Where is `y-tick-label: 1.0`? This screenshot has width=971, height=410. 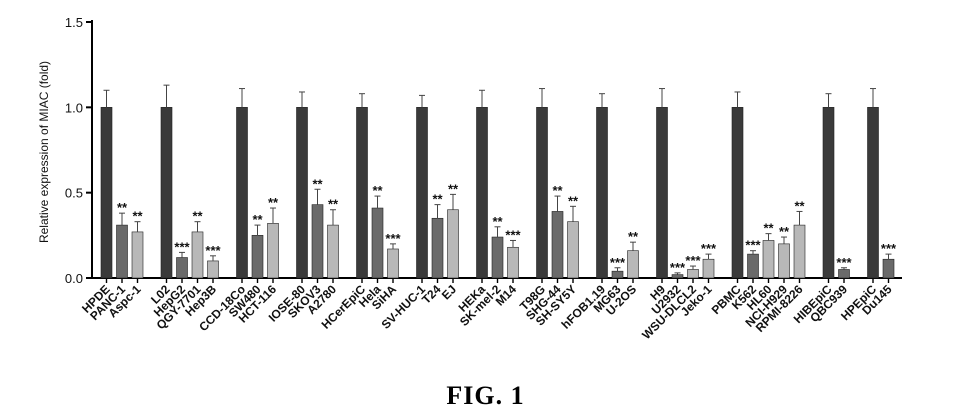 y-tick-label: 1.0 is located at coordinates (74, 107).